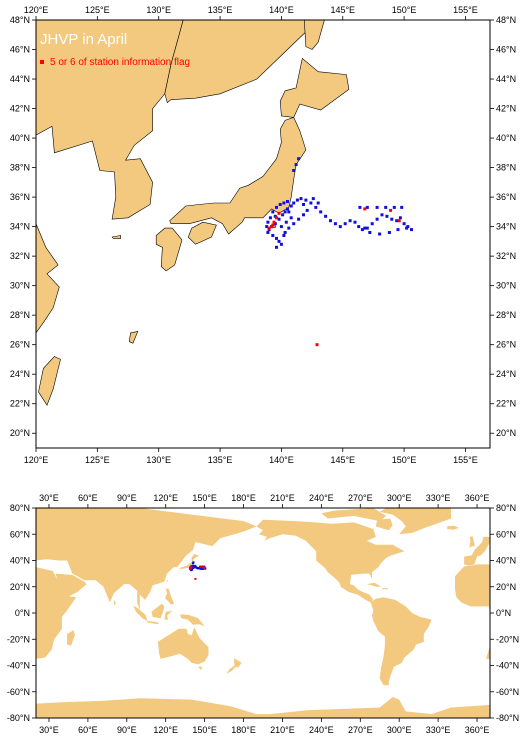 The image size is (529, 755). I want to click on land-china-coast, so click(47, 278).